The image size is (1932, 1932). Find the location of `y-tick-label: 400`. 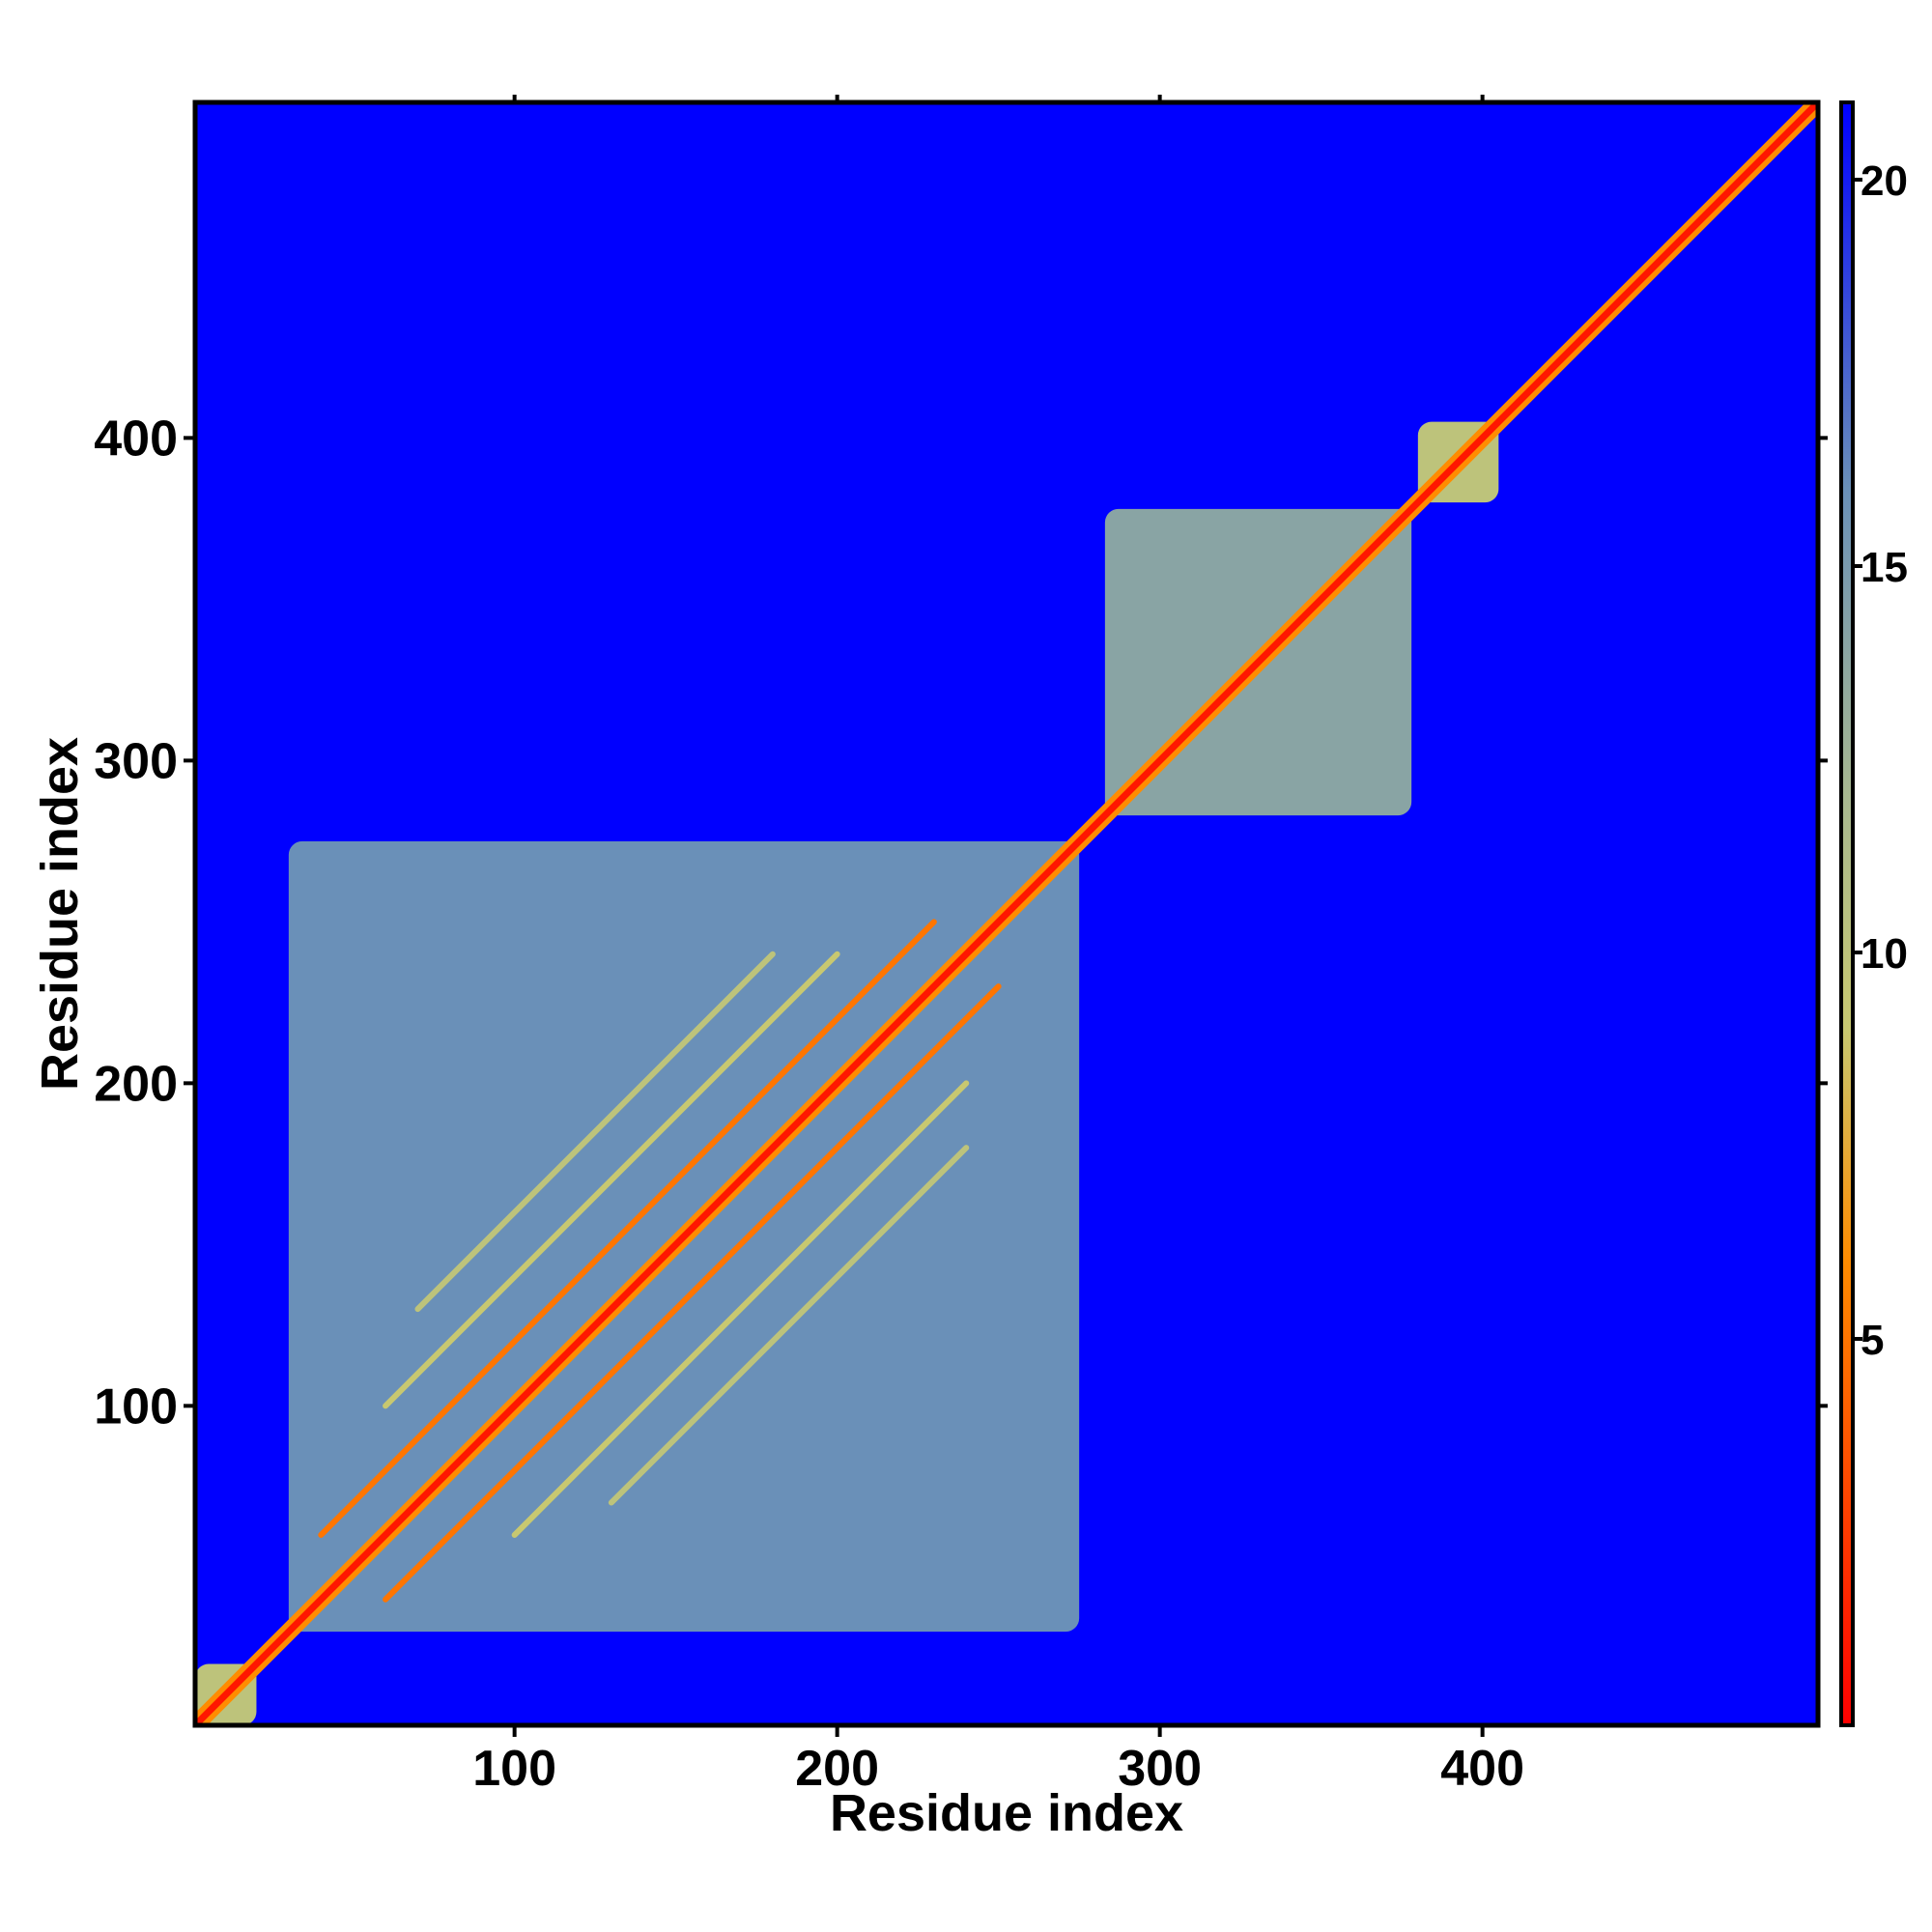

y-tick-label: 400 is located at coordinates (136, 439).